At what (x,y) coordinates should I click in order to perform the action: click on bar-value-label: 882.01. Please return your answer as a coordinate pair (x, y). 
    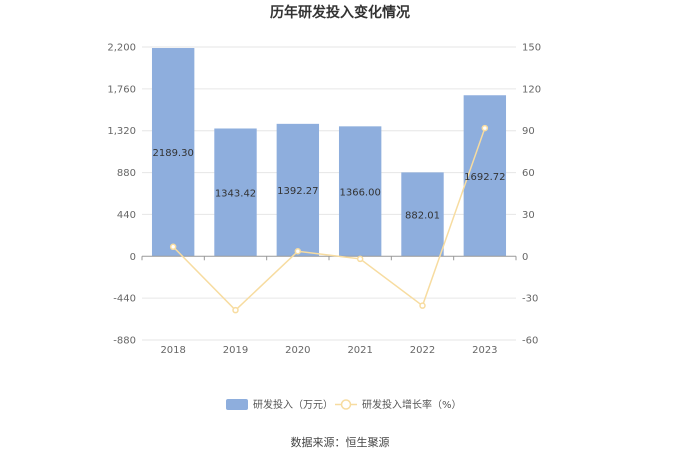
    Looking at the image, I should click on (422, 215).